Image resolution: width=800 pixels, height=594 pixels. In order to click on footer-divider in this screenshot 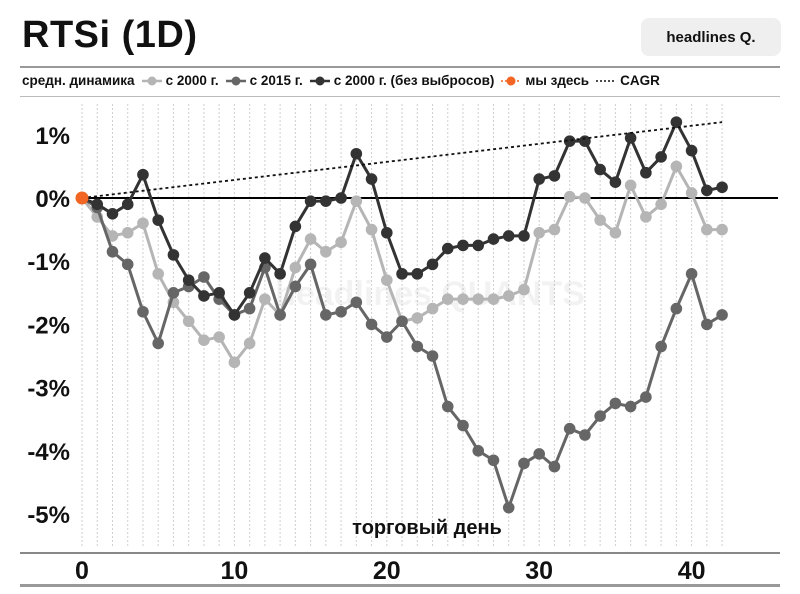, I will do `click(400, 585)`.